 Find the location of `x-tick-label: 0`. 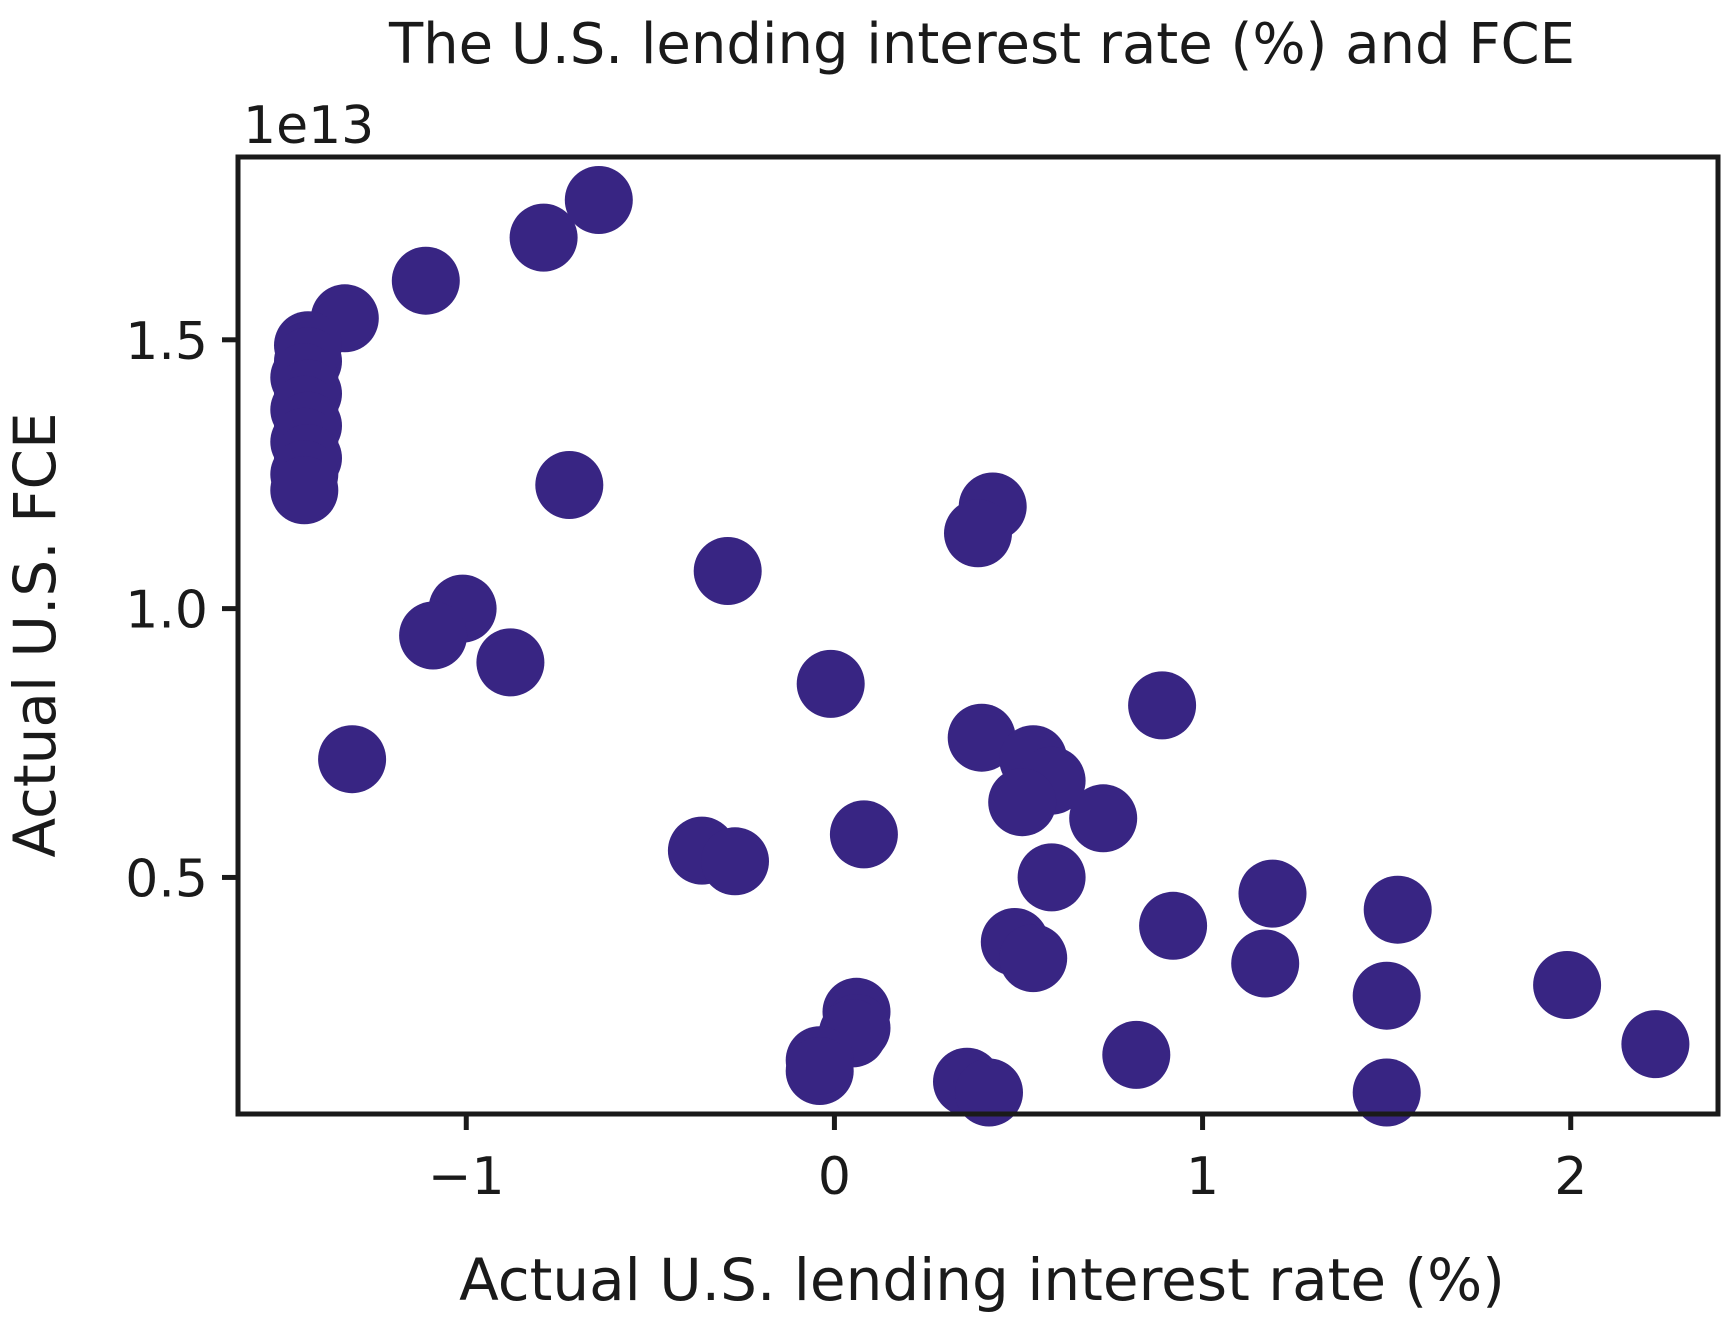

x-tick-label: 0 is located at coordinates (834, 1177).